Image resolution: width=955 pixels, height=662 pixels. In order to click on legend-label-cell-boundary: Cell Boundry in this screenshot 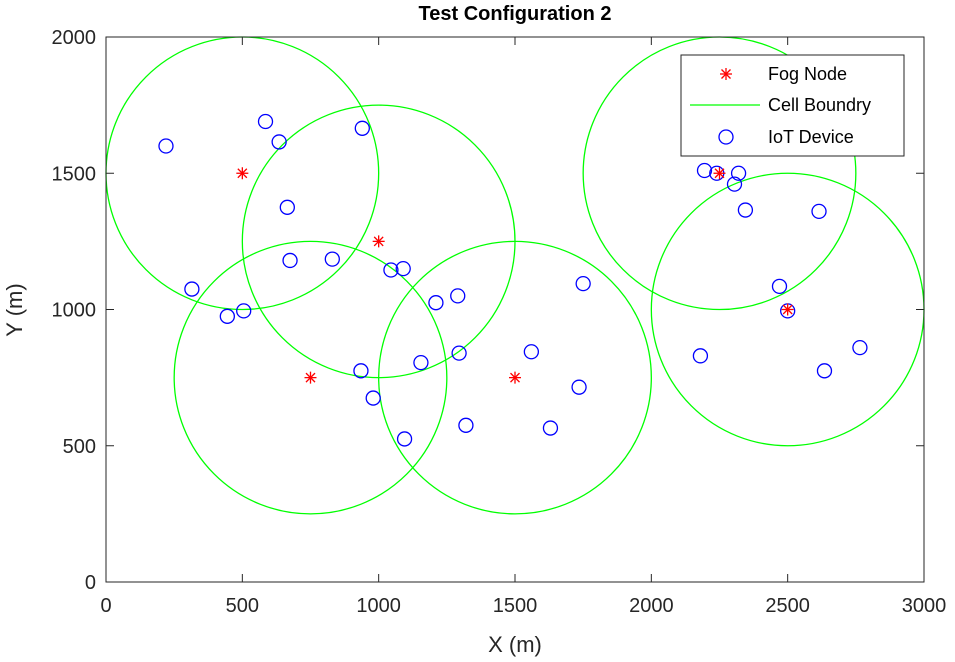, I will do `click(819, 105)`.